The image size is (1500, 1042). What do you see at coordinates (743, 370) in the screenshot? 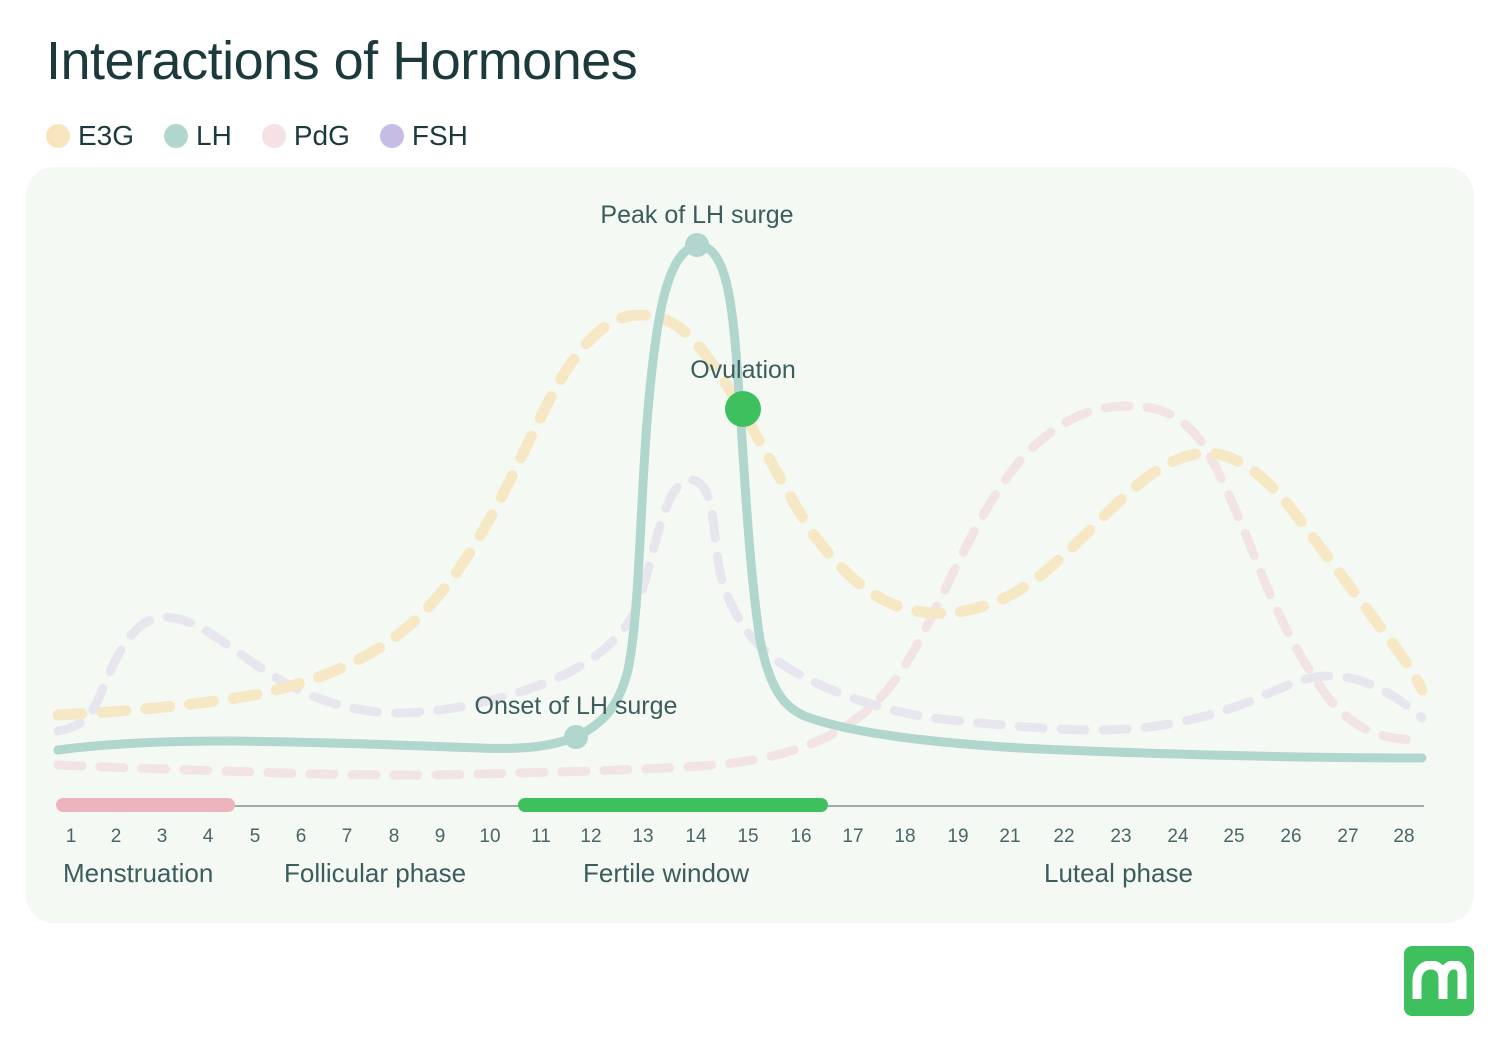
I see `ovulation-annotation: Ovulation` at bounding box center [743, 370].